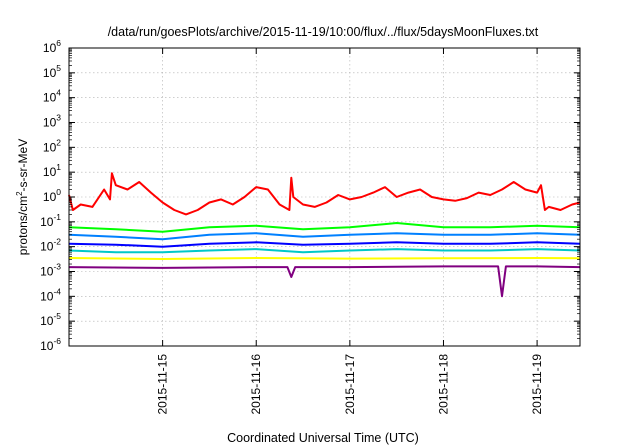 The width and height of the screenshot is (640, 448). I want to click on y-tick-label: 10⁰, so click(52, 195).